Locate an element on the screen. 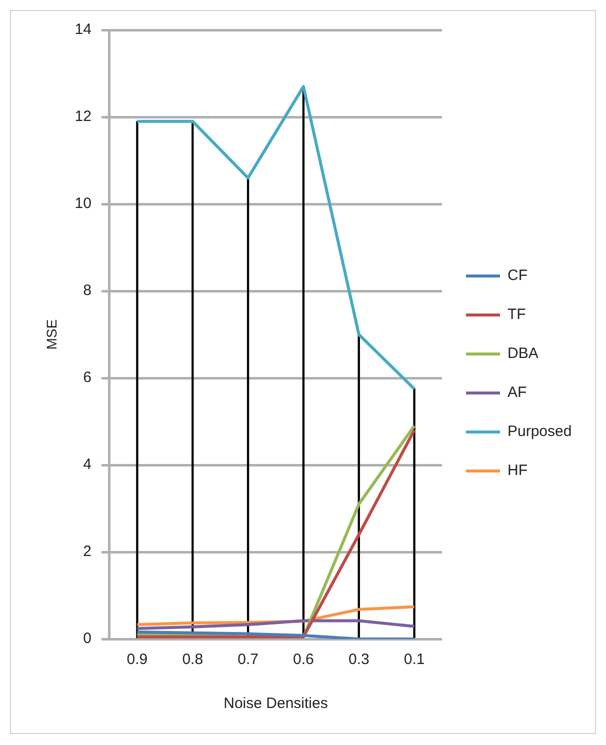 This screenshot has width=606, height=745. y-tick-label: 4 is located at coordinates (87, 465).